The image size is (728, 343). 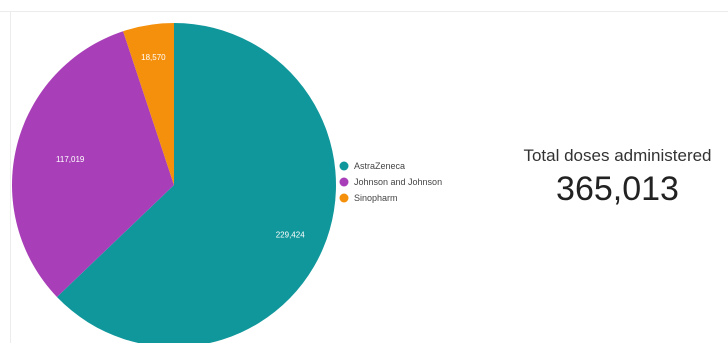 I want to click on pie-value-label: 18,570, so click(x=153, y=57).